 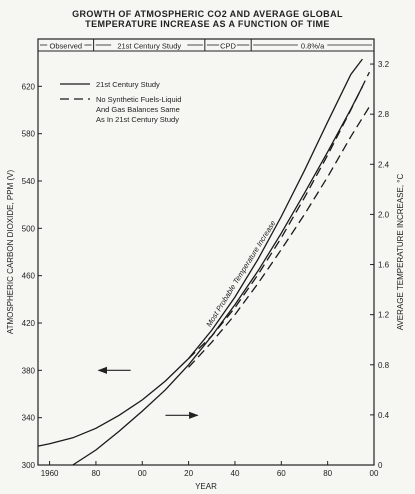 I want to click on right-tick-label: 2.4, so click(x=384, y=164).